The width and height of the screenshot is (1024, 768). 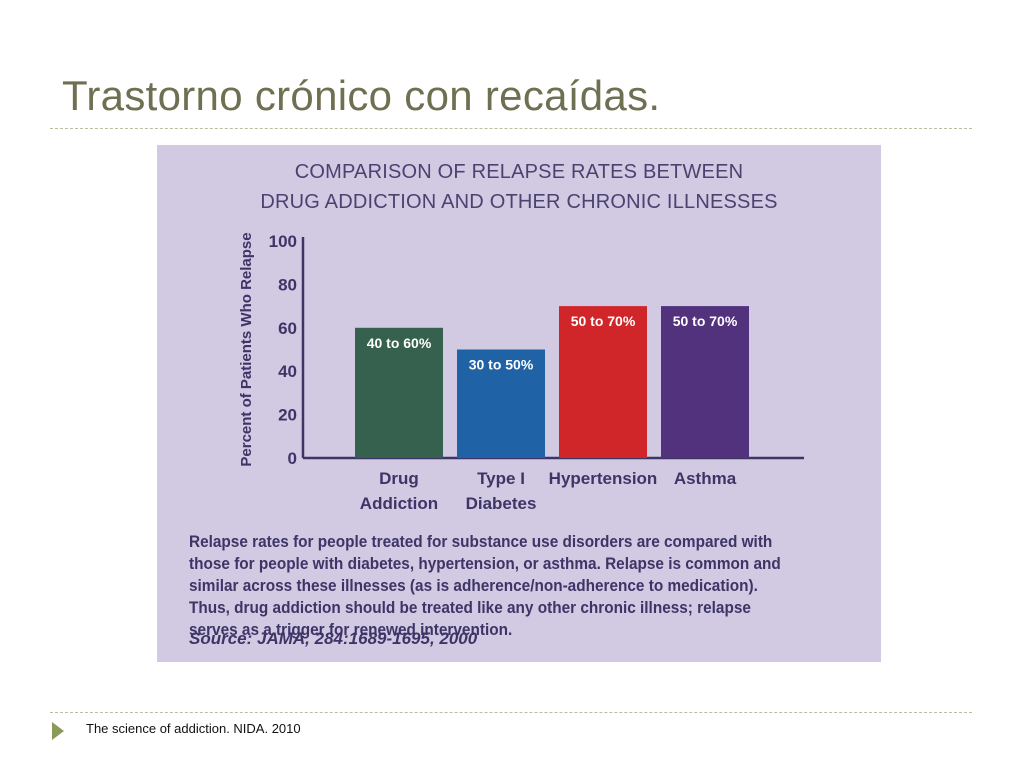 I want to click on y-tick-label: 100, so click(x=283, y=241).